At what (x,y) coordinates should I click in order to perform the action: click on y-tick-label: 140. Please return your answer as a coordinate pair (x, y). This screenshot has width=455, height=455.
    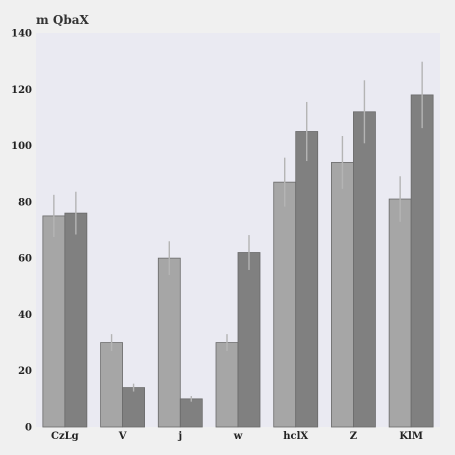
    Looking at the image, I should click on (21, 34).